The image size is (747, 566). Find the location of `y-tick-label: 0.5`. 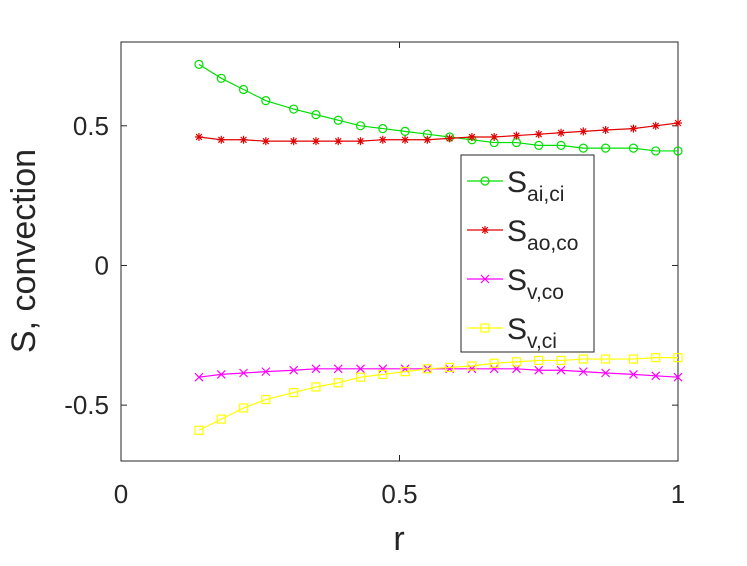

y-tick-label: 0.5 is located at coordinates (91, 126).